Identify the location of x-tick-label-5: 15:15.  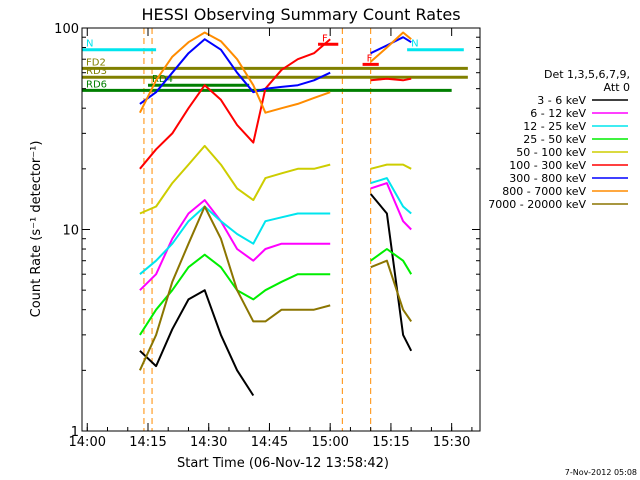
(390, 442).